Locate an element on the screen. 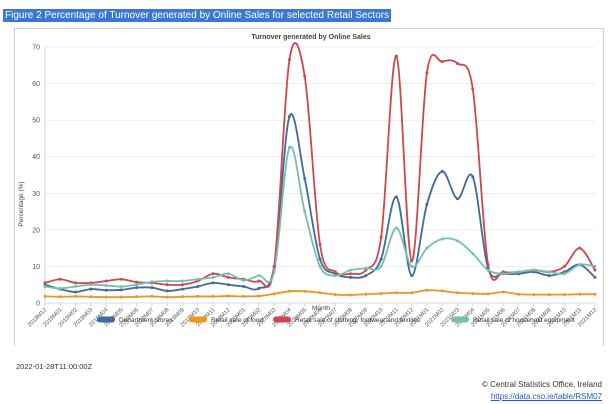 The height and width of the screenshot is (404, 614). source-link: https://data.cso.ie/table/RSM07 is located at coordinates (546, 396).